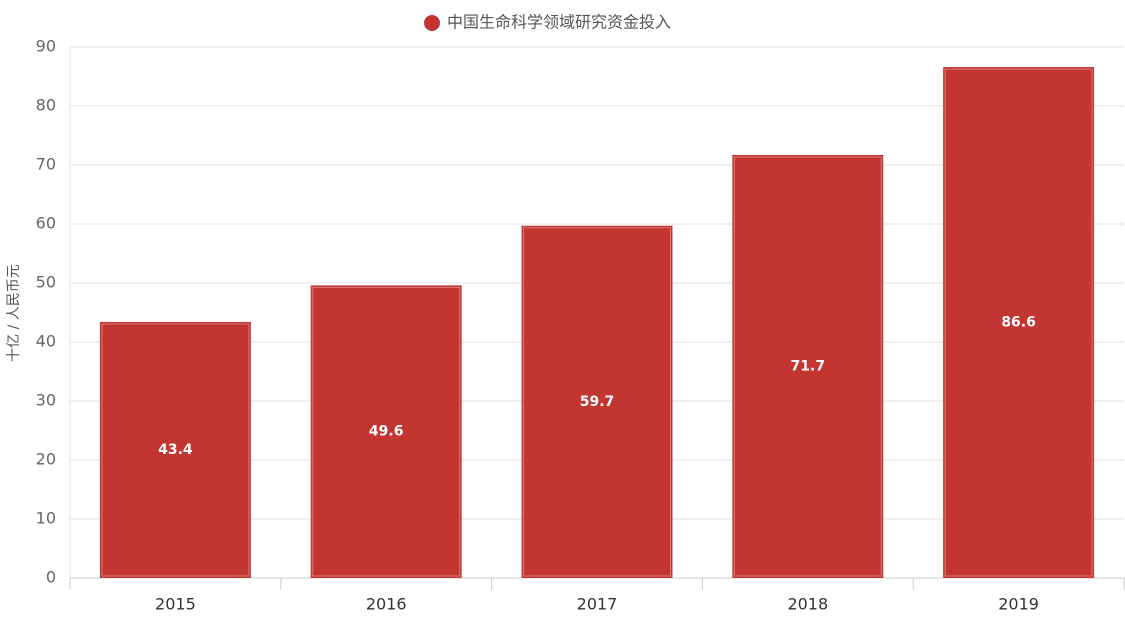 The image size is (1125, 621). I want to click on y-tick-label: 80, so click(46, 105).